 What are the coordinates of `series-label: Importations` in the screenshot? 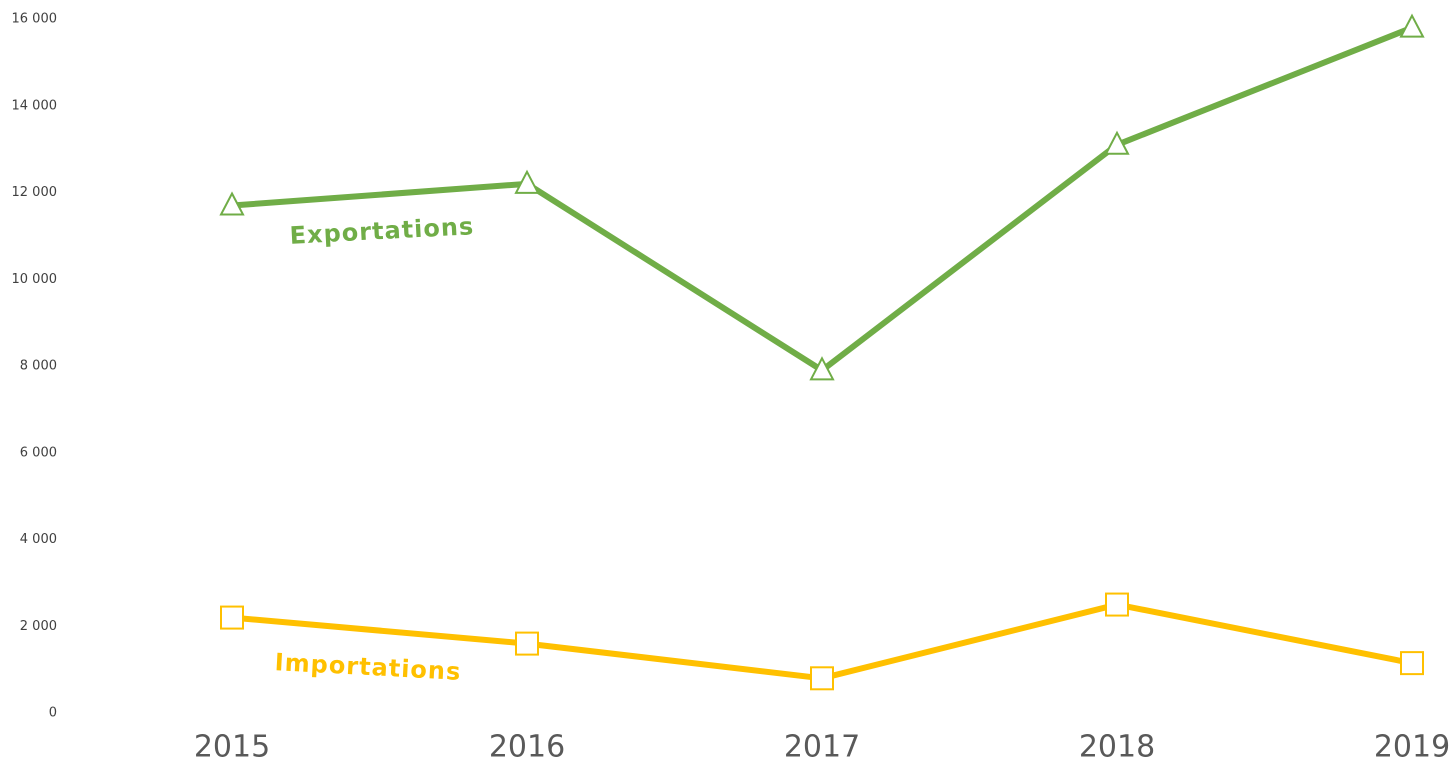 It's located at (368, 667).